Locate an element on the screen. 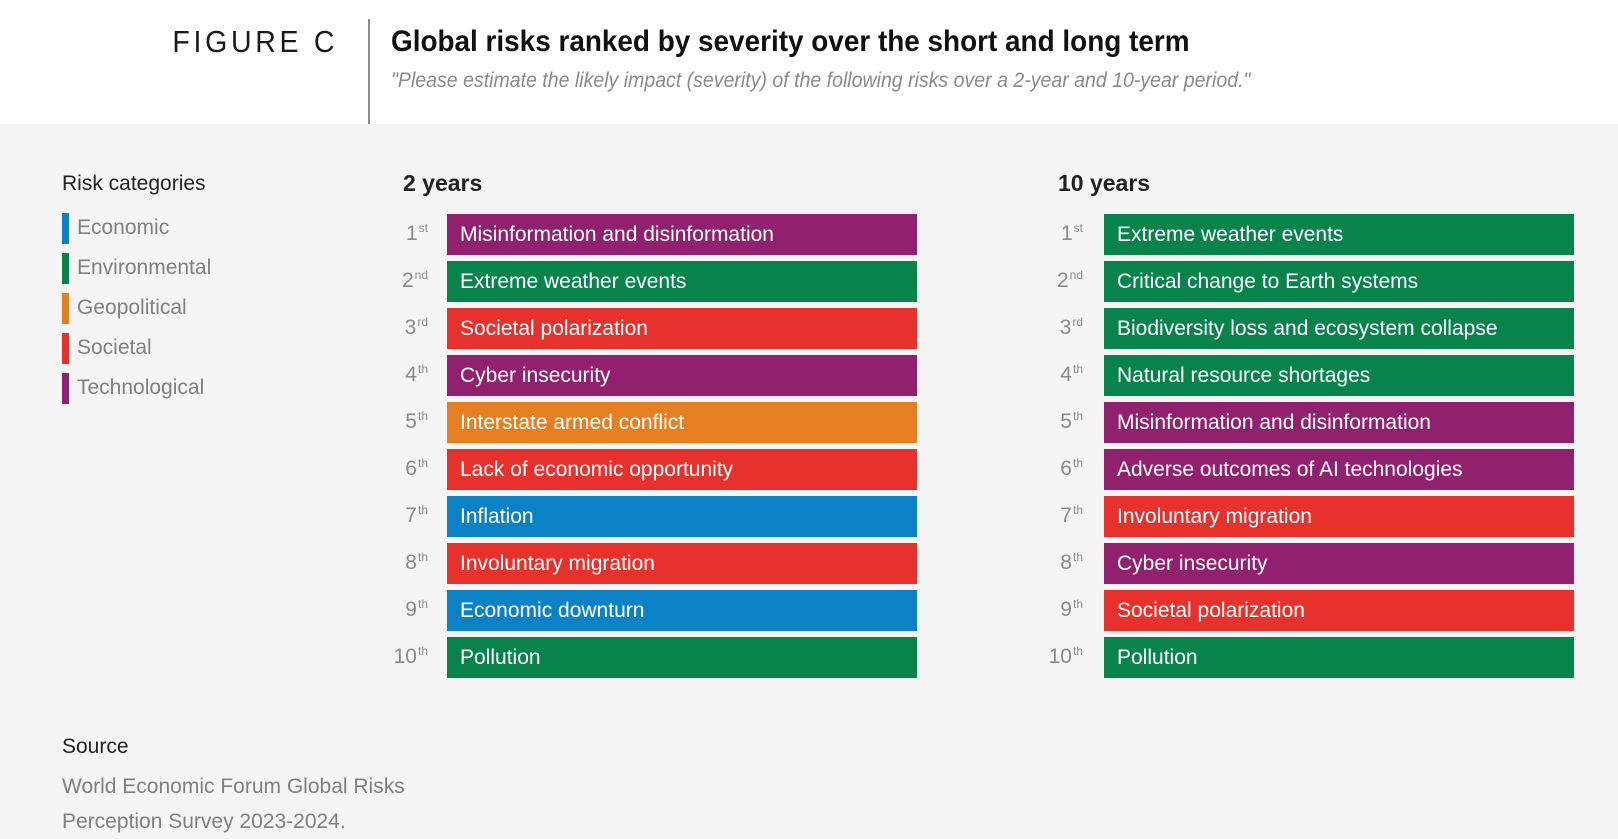 This screenshot has height=839, width=1618. rank-number: 1 is located at coordinates (411, 233).